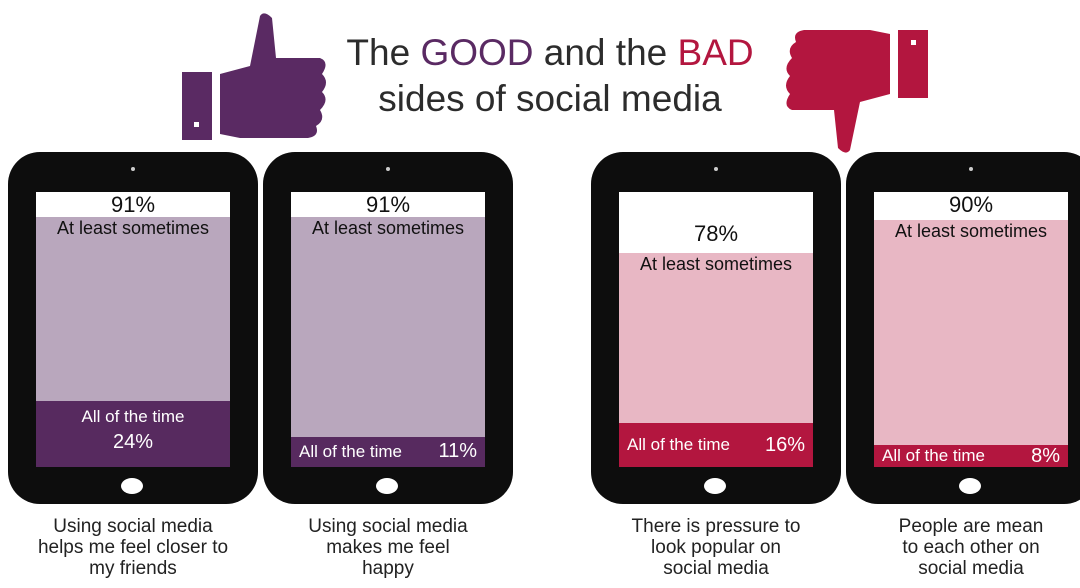 This screenshot has width=1080, height=588. Describe the element at coordinates (254, 76) in the screenshot. I see `thumbs-up-icon` at that location.